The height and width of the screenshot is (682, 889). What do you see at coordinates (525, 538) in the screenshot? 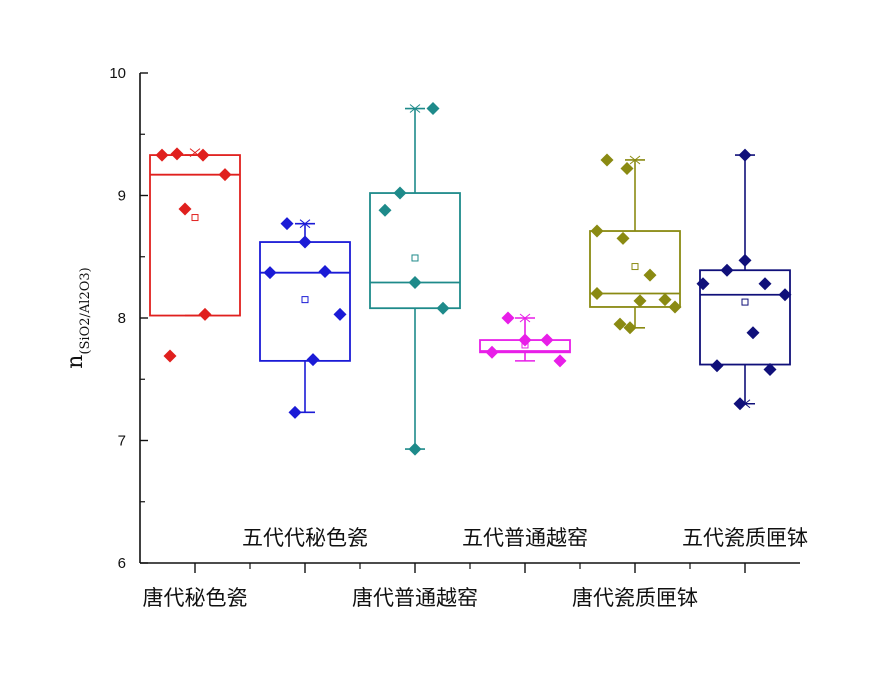
I see `category-label: 五代普通越窑` at bounding box center [525, 538].